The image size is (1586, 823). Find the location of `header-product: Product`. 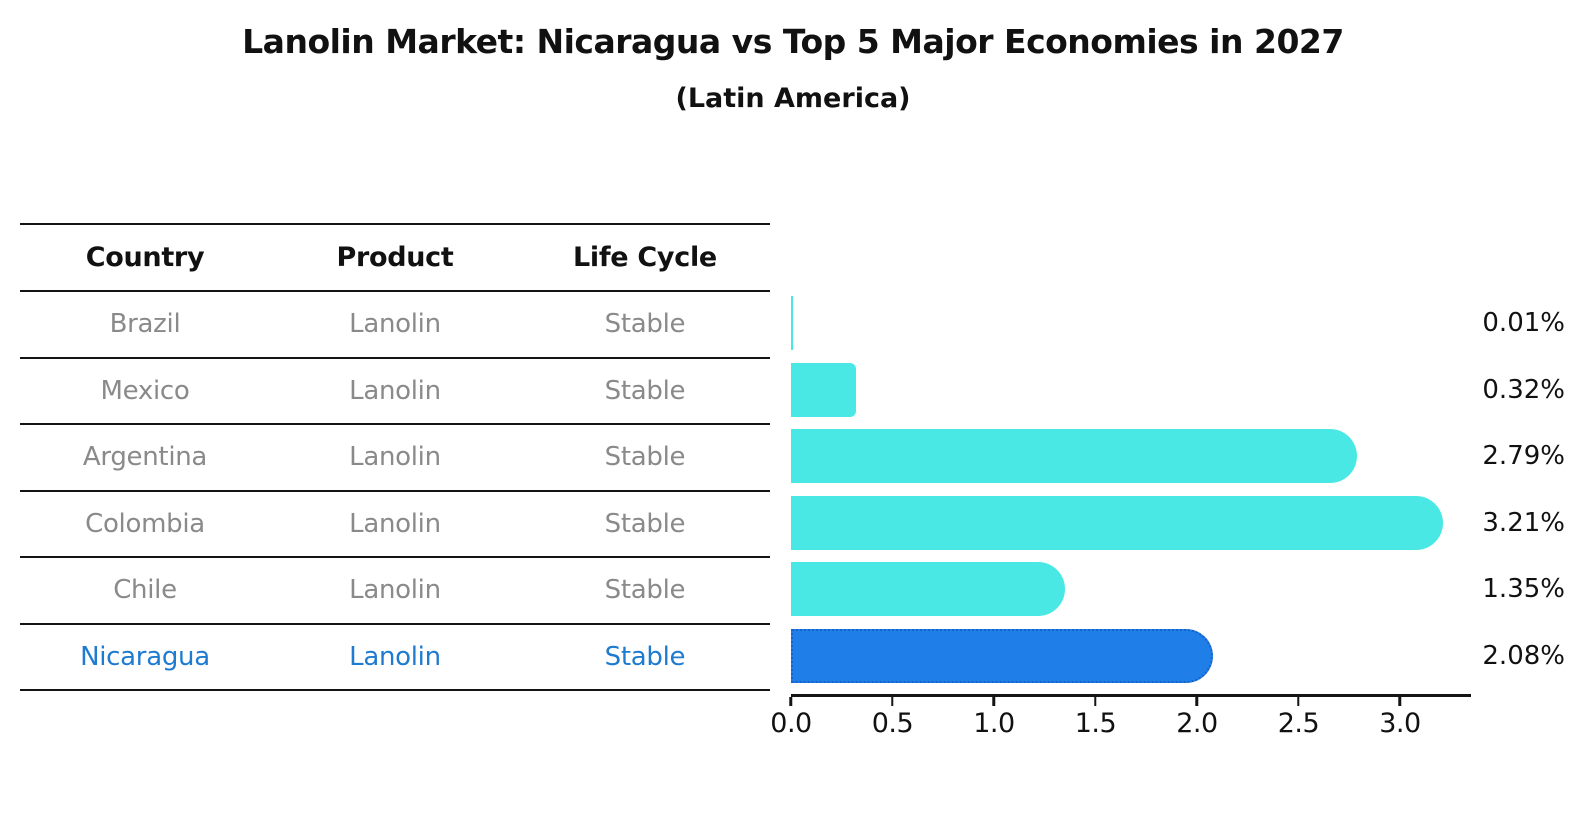

header-product: Product is located at coordinates (395, 257).